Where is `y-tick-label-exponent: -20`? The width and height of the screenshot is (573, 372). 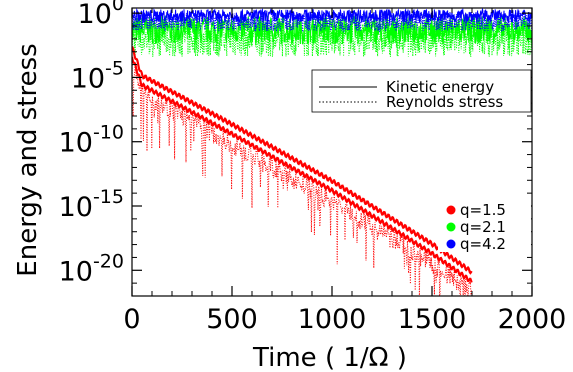 y-tick-label-exponent: -20 is located at coordinates (108, 261).